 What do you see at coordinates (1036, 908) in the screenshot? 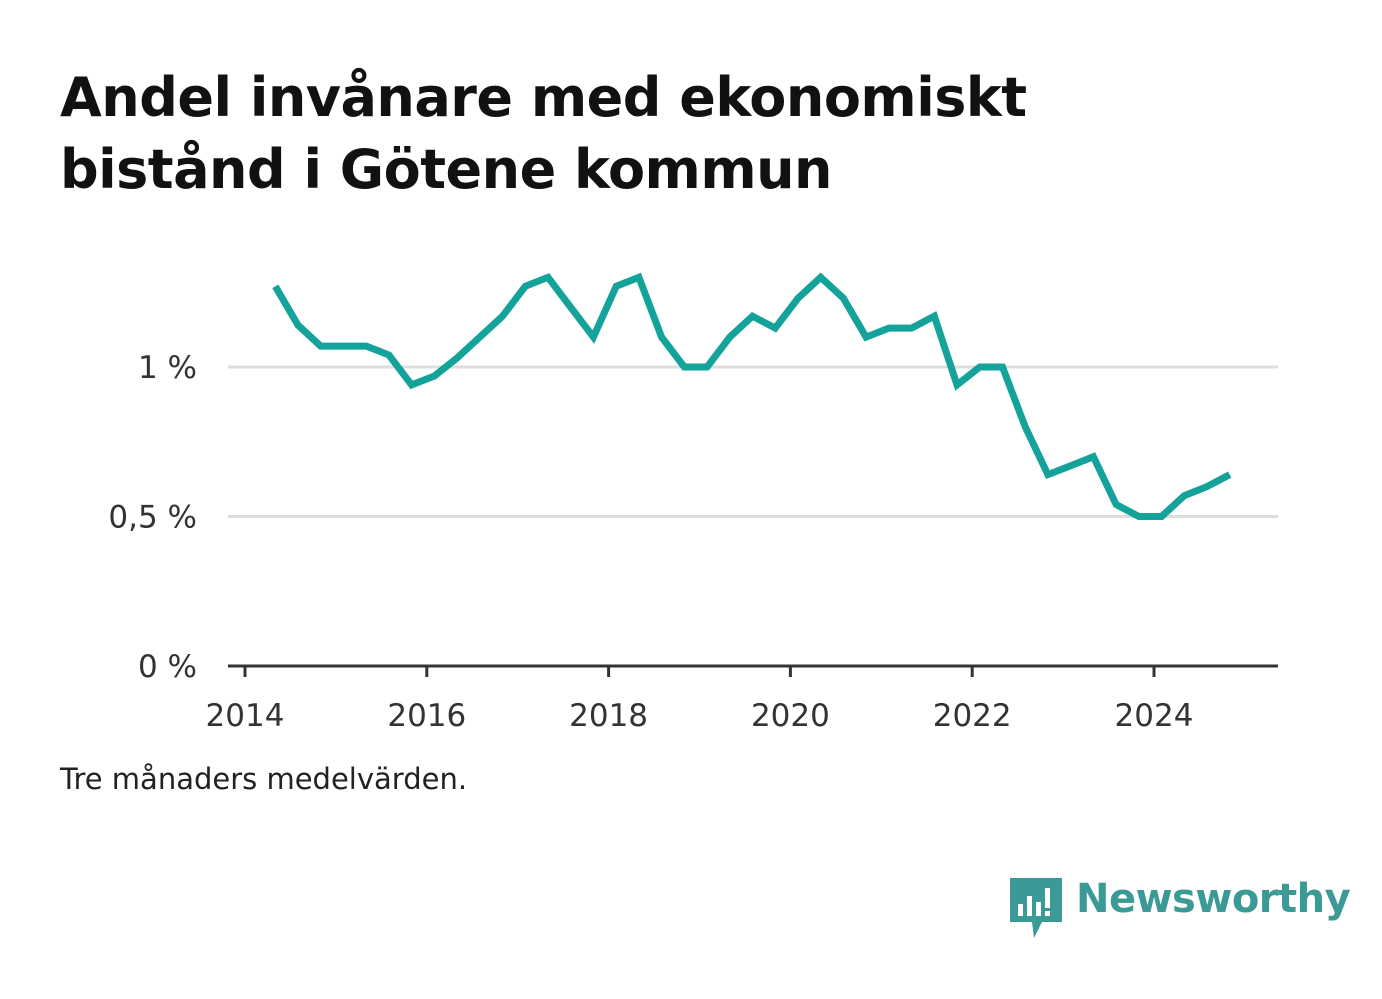
I see `newsworthy-logo-icon` at bounding box center [1036, 908].